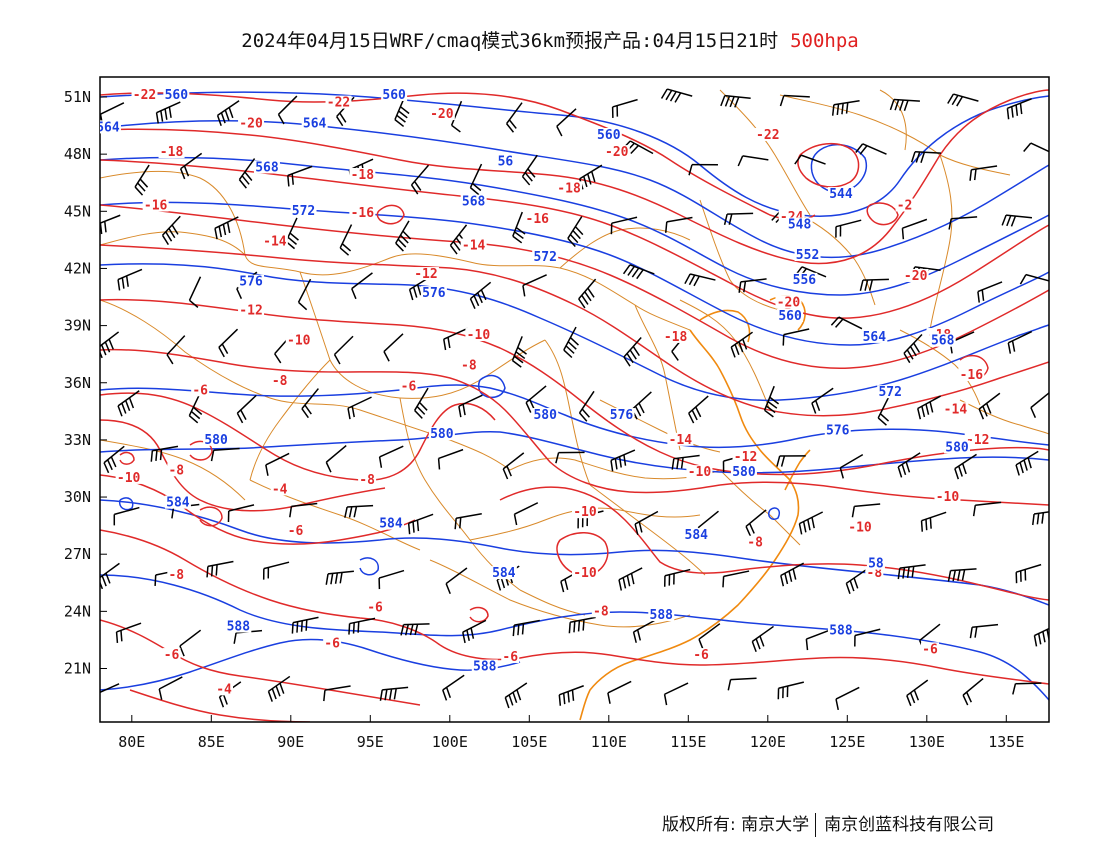 This screenshot has width=1100, height=850. I want to click on lat-label: 42N, so click(77, 268).